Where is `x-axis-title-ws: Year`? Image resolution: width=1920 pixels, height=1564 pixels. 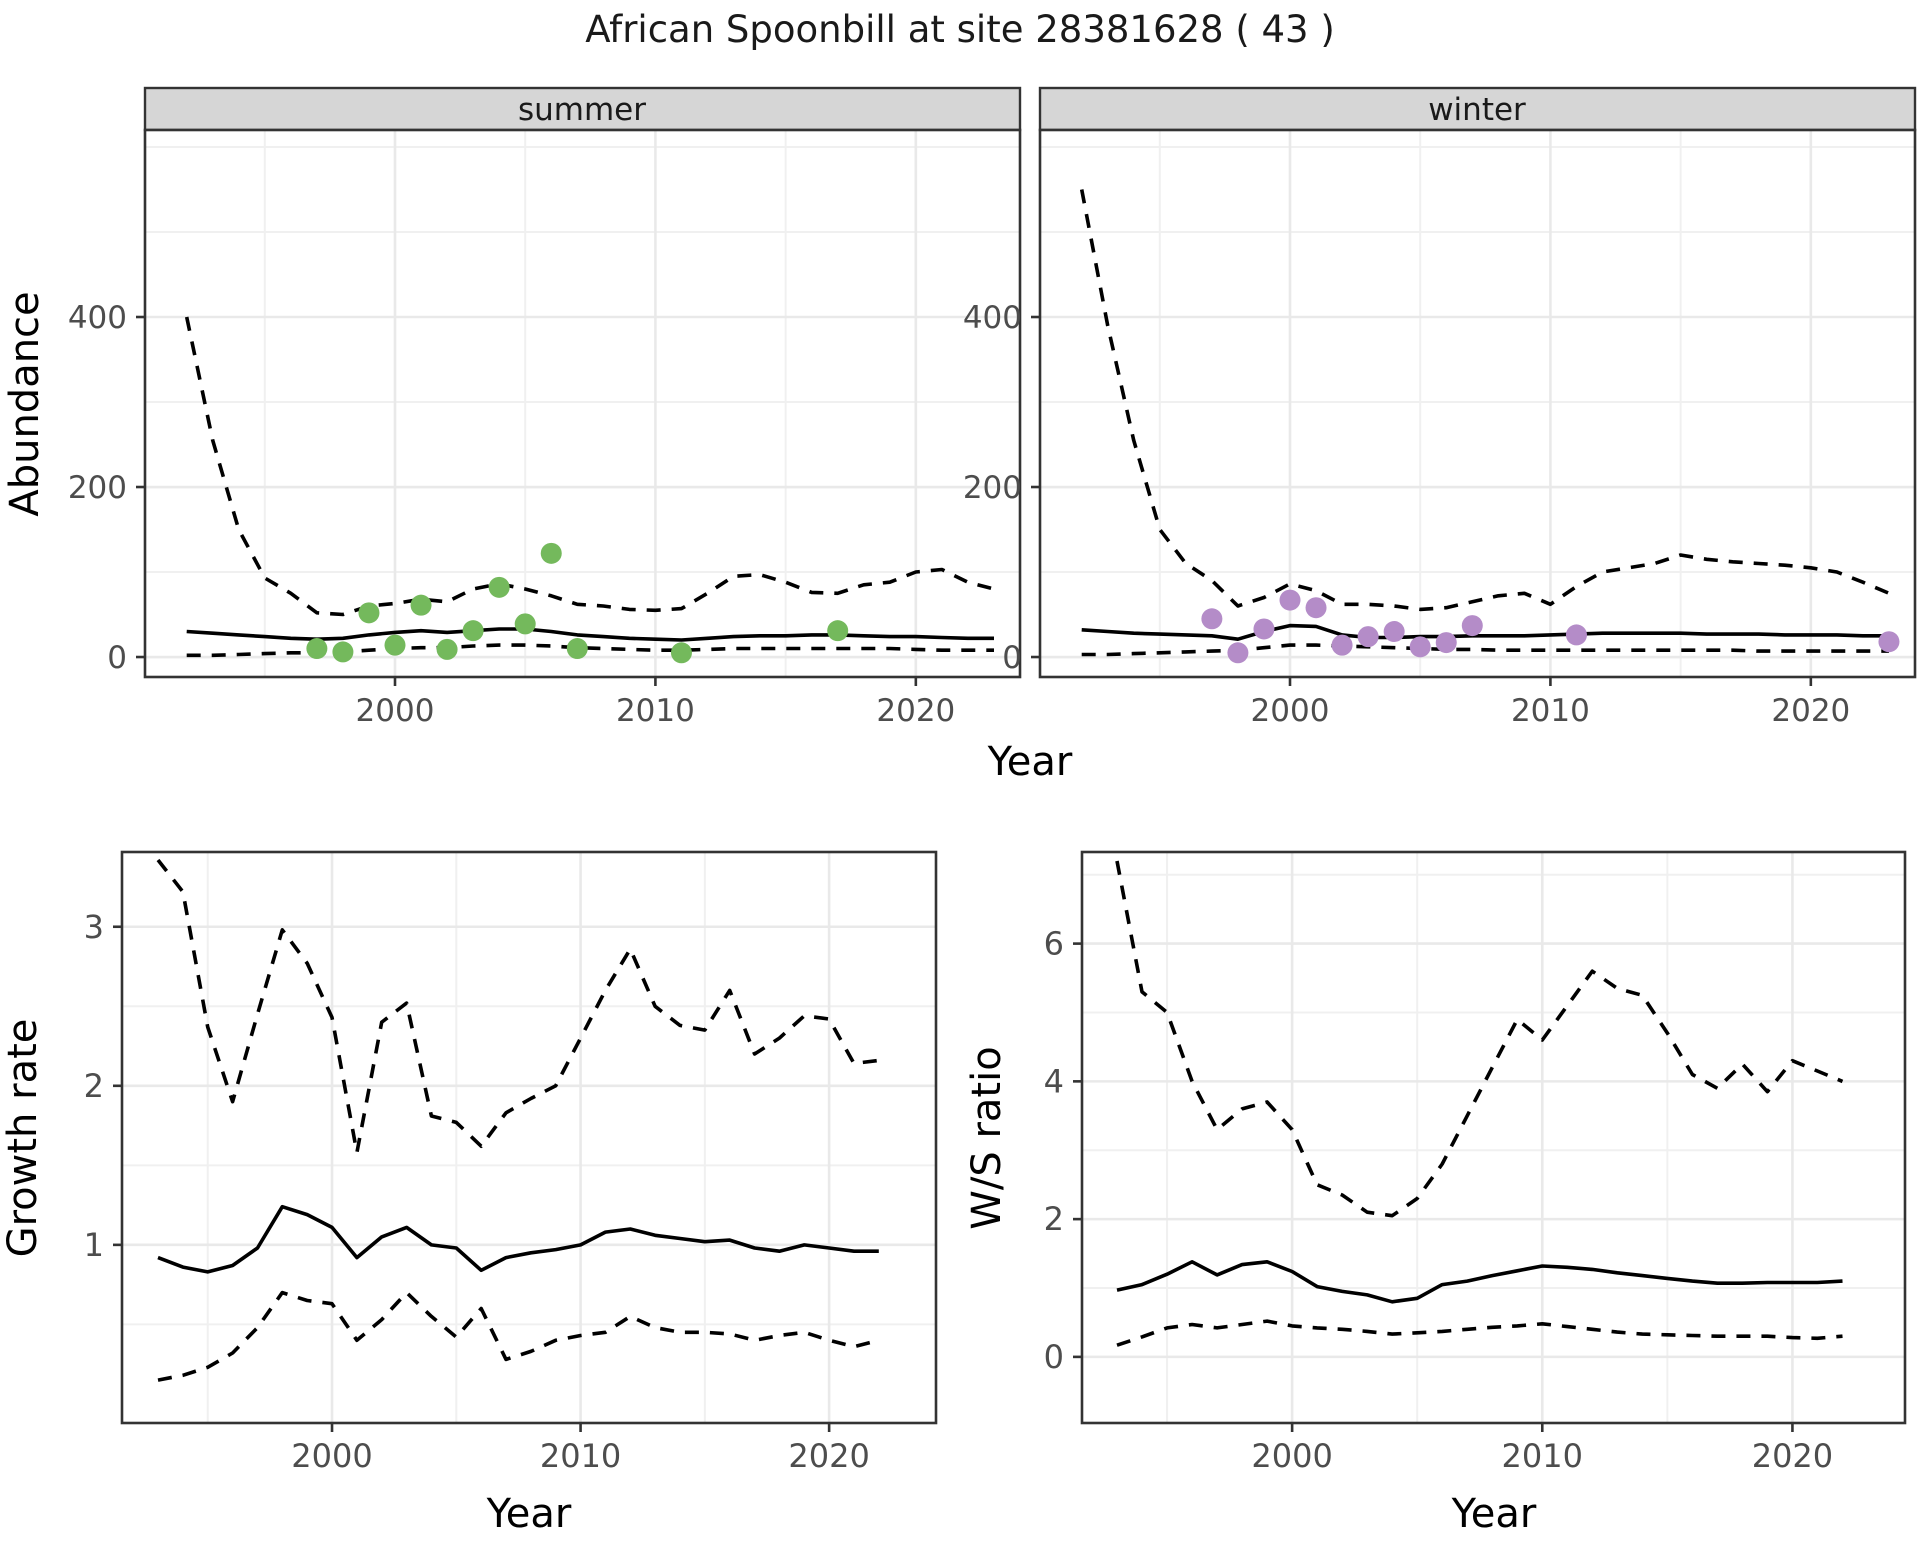
x-axis-title-ws: Year is located at coordinates (1494, 1514).